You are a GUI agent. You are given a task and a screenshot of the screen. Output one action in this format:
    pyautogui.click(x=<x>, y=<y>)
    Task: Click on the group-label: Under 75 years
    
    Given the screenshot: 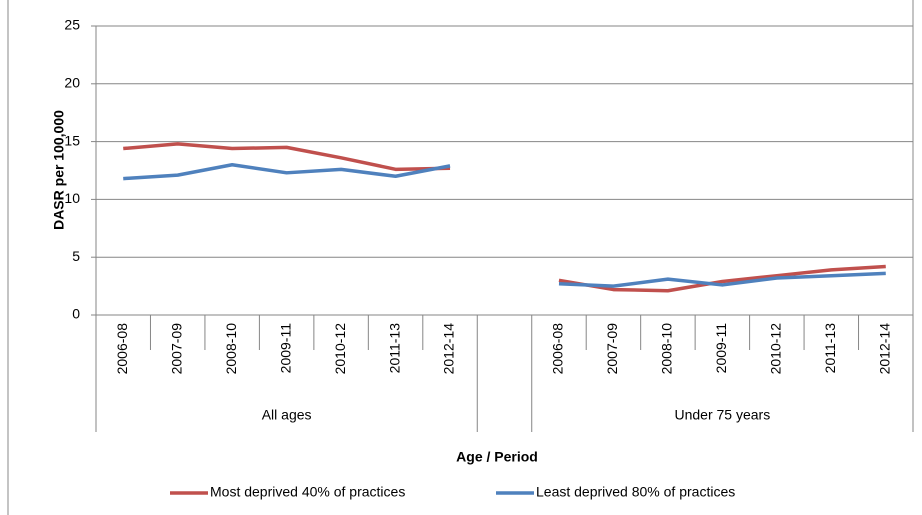 What is the action you would take?
    pyautogui.click(x=723, y=415)
    